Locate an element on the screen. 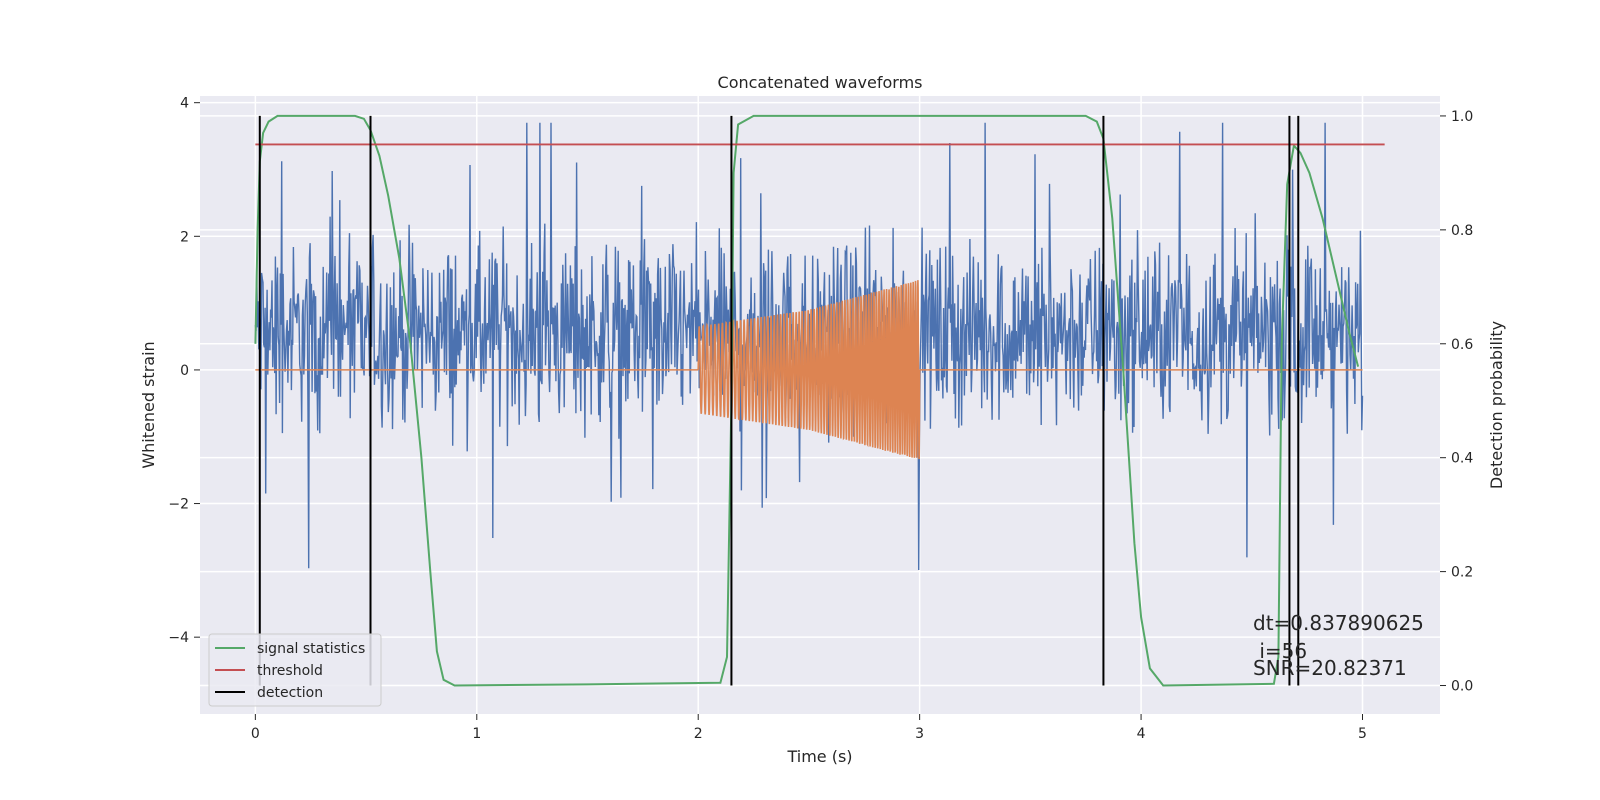 The height and width of the screenshot is (800, 1600). legend-box is located at coordinates (295, 670).